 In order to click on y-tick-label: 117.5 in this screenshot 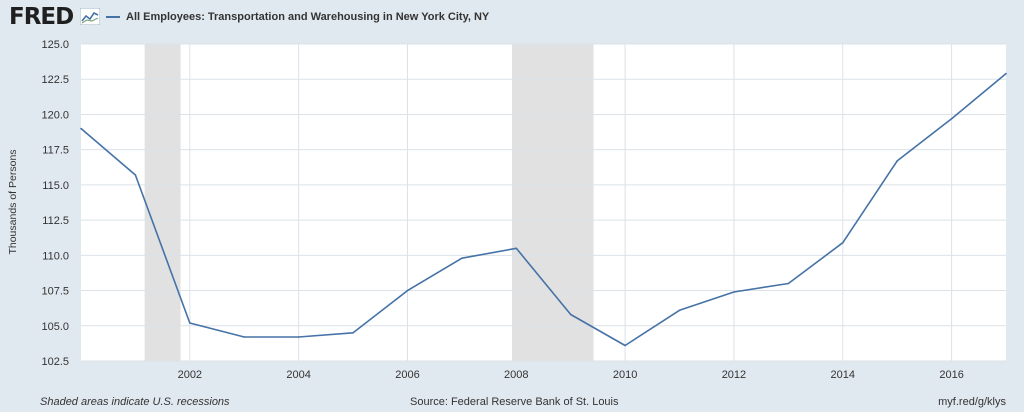, I will do `click(55, 151)`.